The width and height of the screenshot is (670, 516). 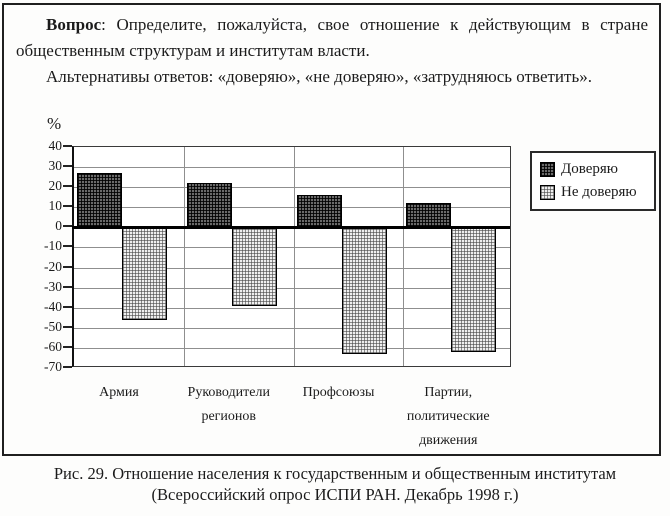 What do you see at coordinates (55, 166) in the screenshot?
I see `y-tick-label: 30` at bounding box center [55, 166].